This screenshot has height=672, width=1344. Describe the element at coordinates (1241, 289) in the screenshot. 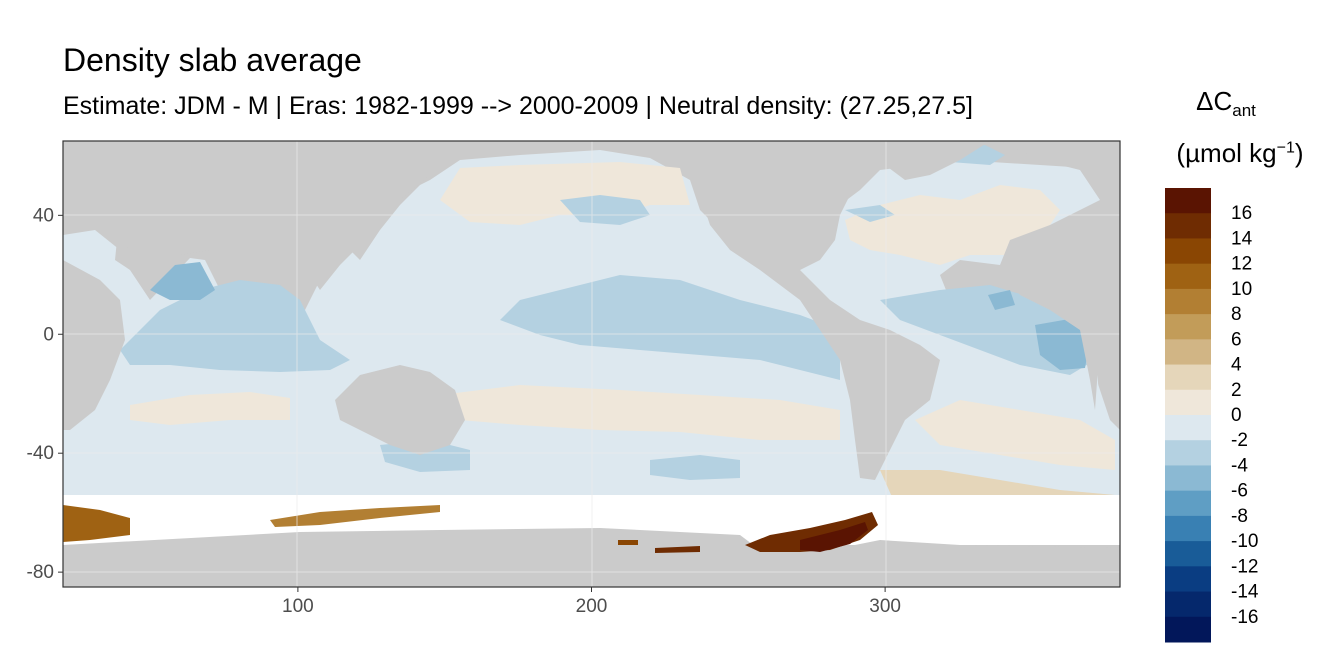

I see `legend-label: 10` at that location.